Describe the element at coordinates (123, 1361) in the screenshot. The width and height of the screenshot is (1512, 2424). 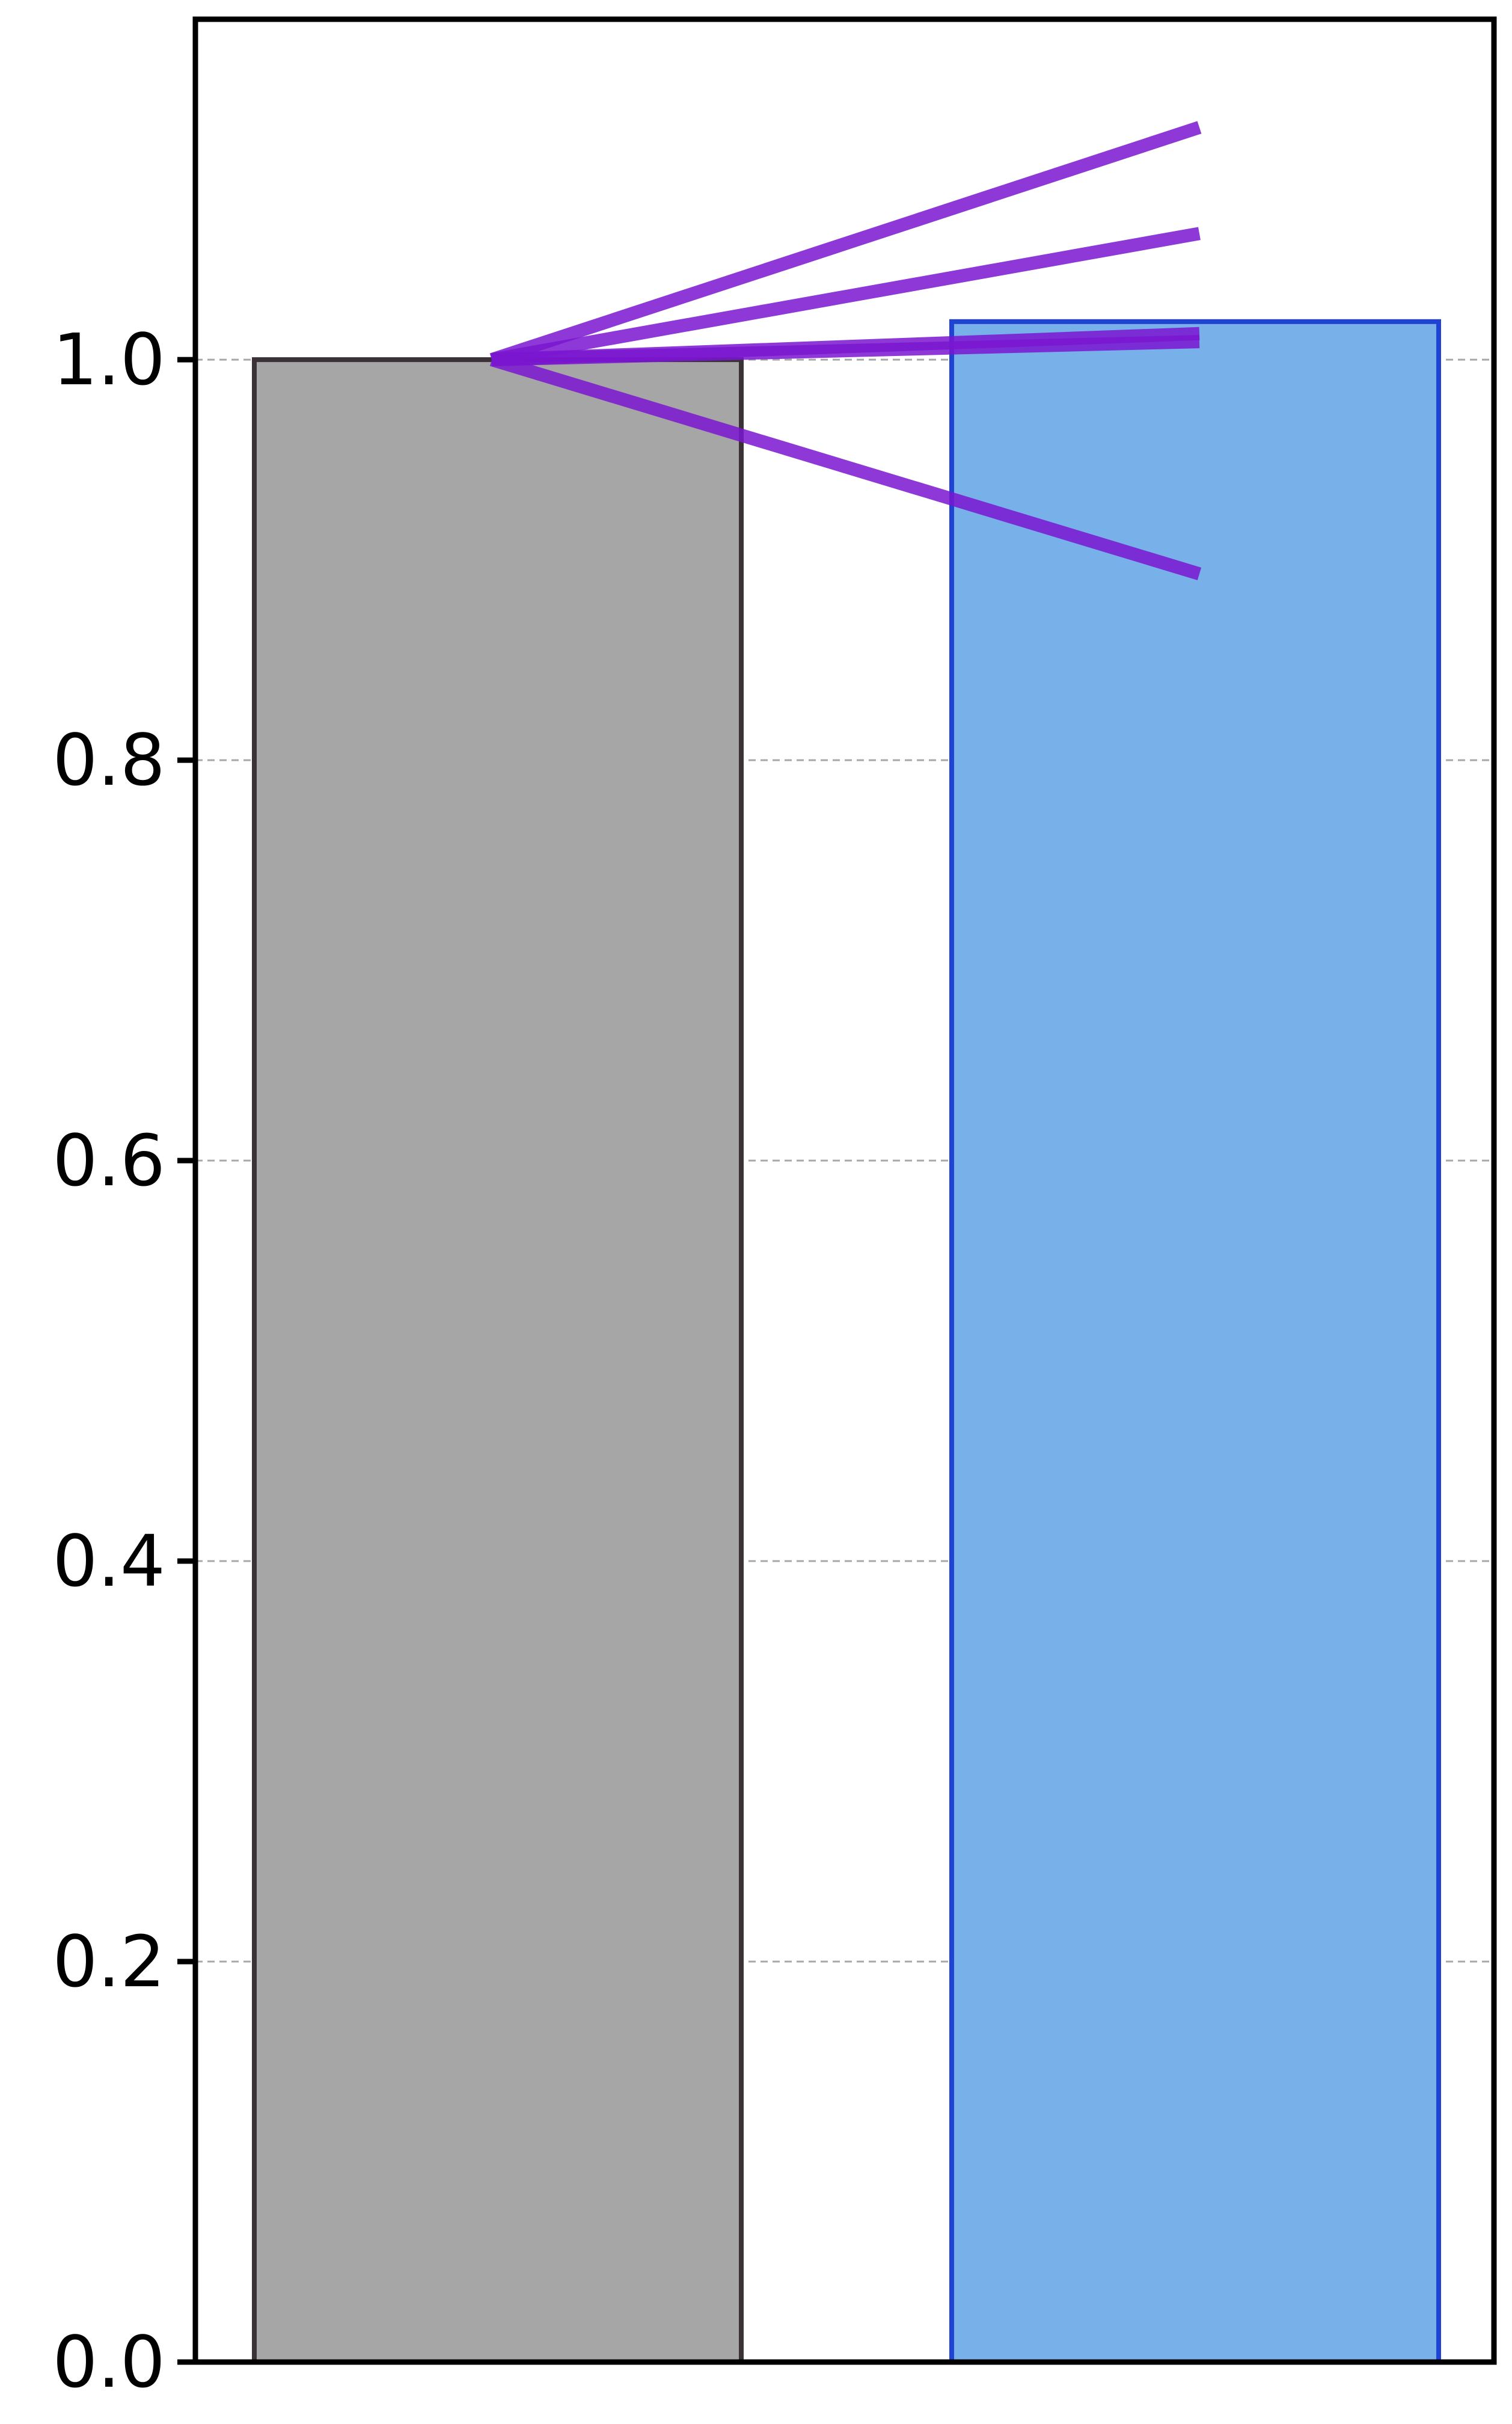
I see `y-ticks: 0.0 0.2 0.4 0.6 0.8 1.0` at that location.